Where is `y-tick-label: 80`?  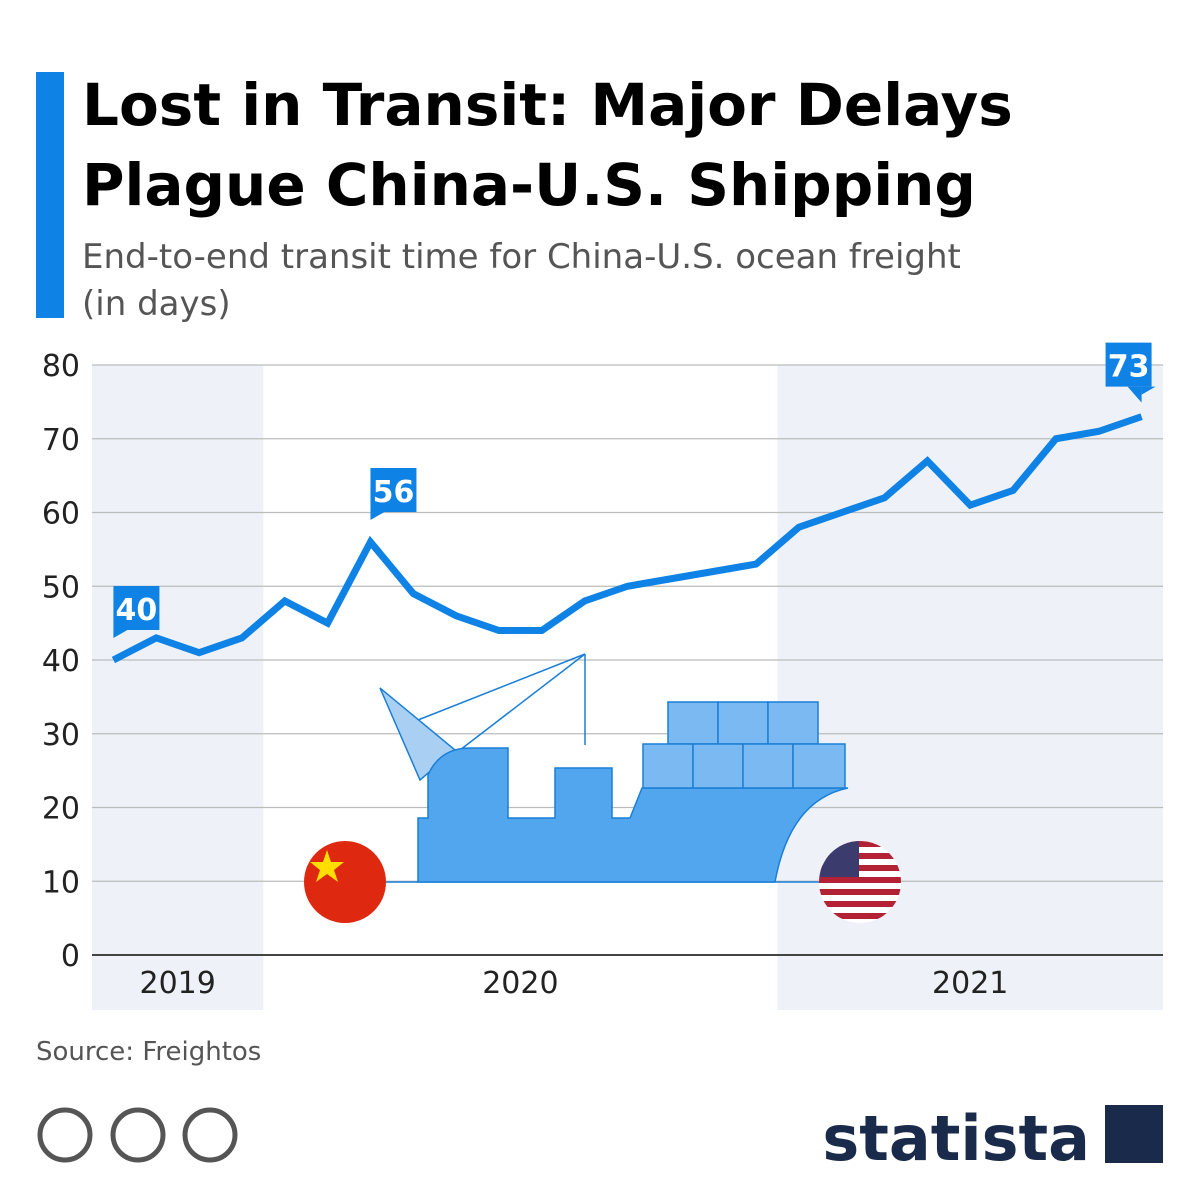
y-tick-label: 80 is located at coordinates (61, 366).